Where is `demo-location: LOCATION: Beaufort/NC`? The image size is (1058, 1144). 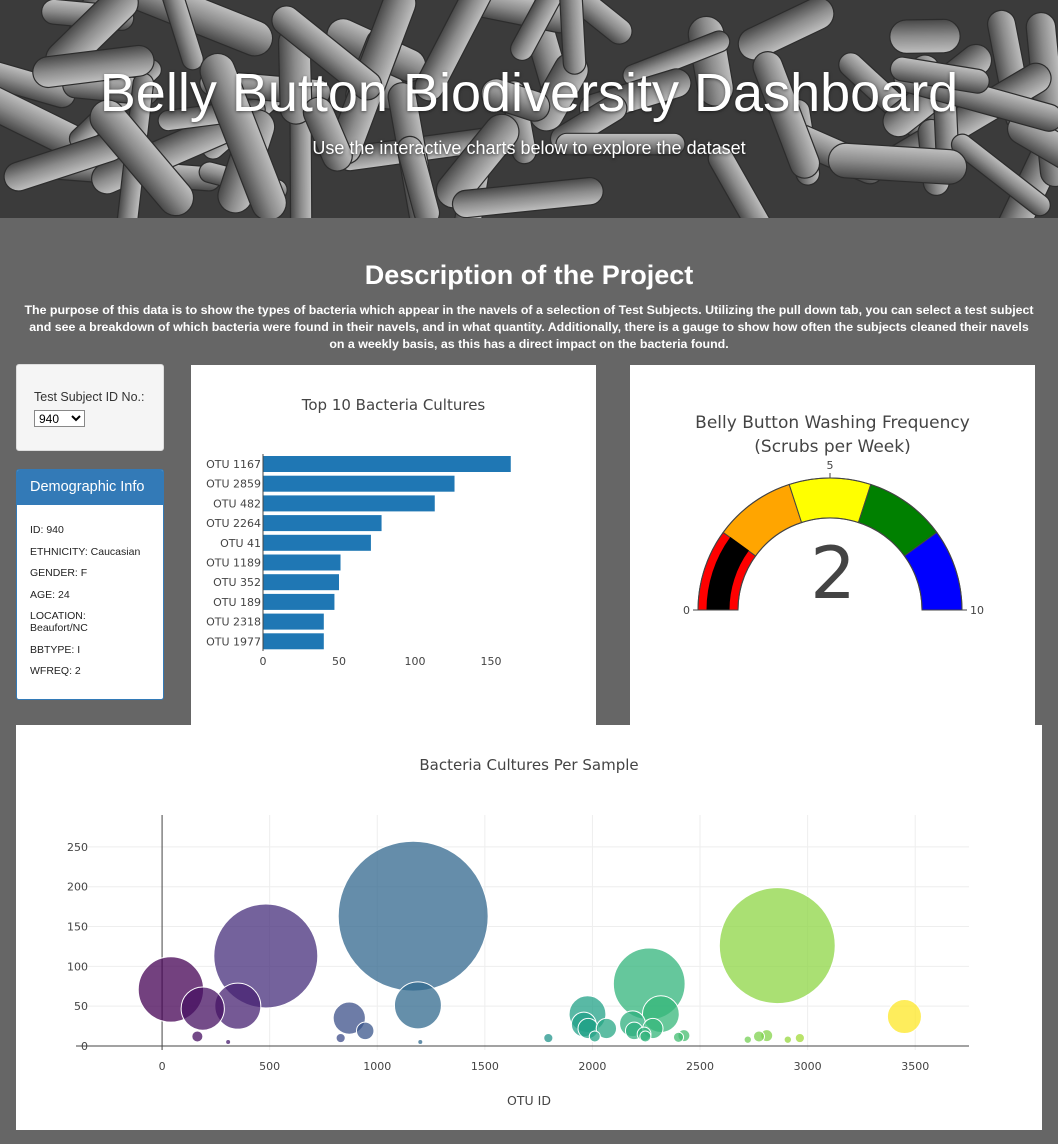 demo-location: LOCATION: Beaufort/NC is located at coordinates (59, 622).